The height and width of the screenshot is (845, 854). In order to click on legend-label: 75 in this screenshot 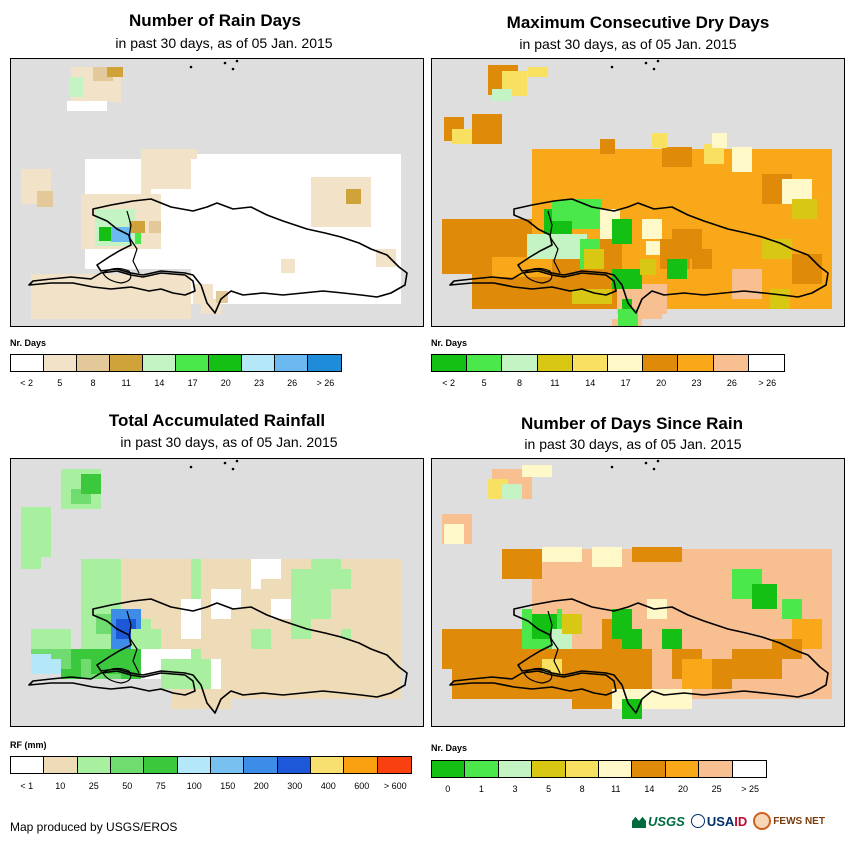, I will do `click(160, 786)`.